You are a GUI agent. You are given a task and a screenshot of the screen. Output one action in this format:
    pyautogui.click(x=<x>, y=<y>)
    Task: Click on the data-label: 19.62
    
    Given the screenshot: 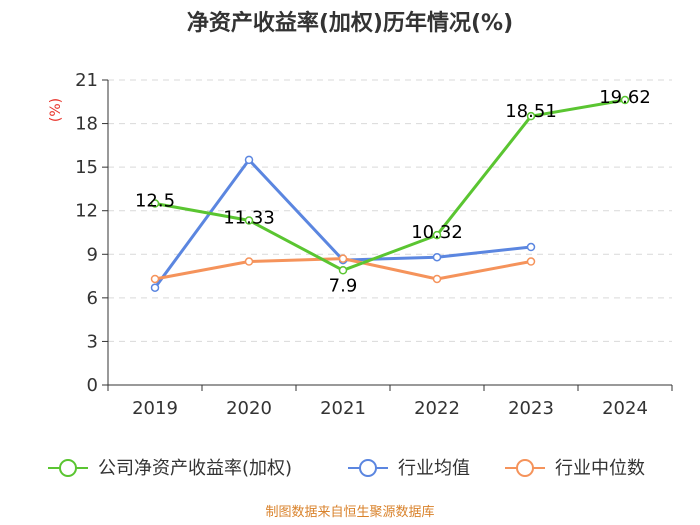 What is the action you would take?
    pyautogui.click(x=625, y=97)
    